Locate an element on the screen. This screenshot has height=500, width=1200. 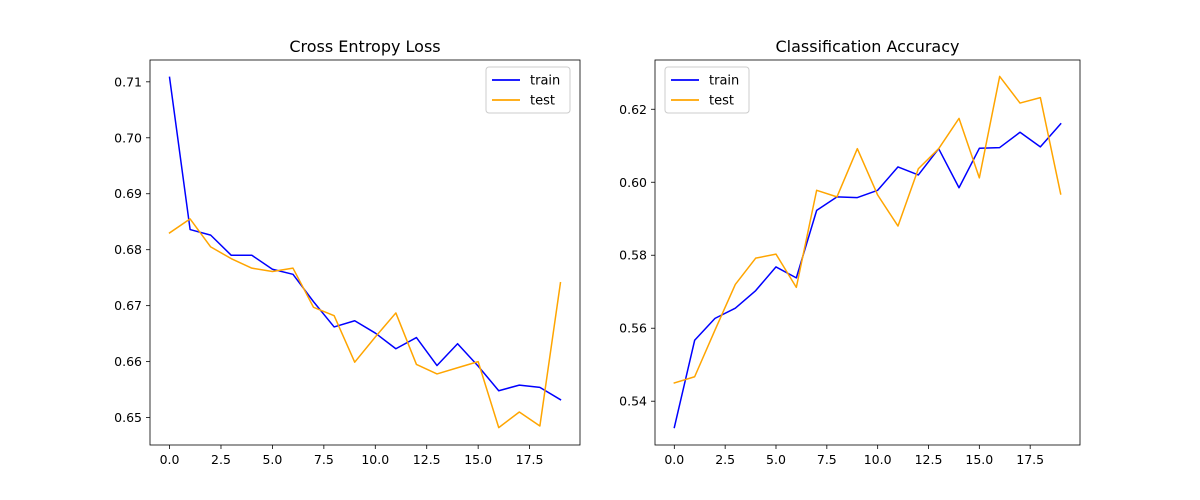
y-tick-label: 0.69 is located at coordinates (128, 193).